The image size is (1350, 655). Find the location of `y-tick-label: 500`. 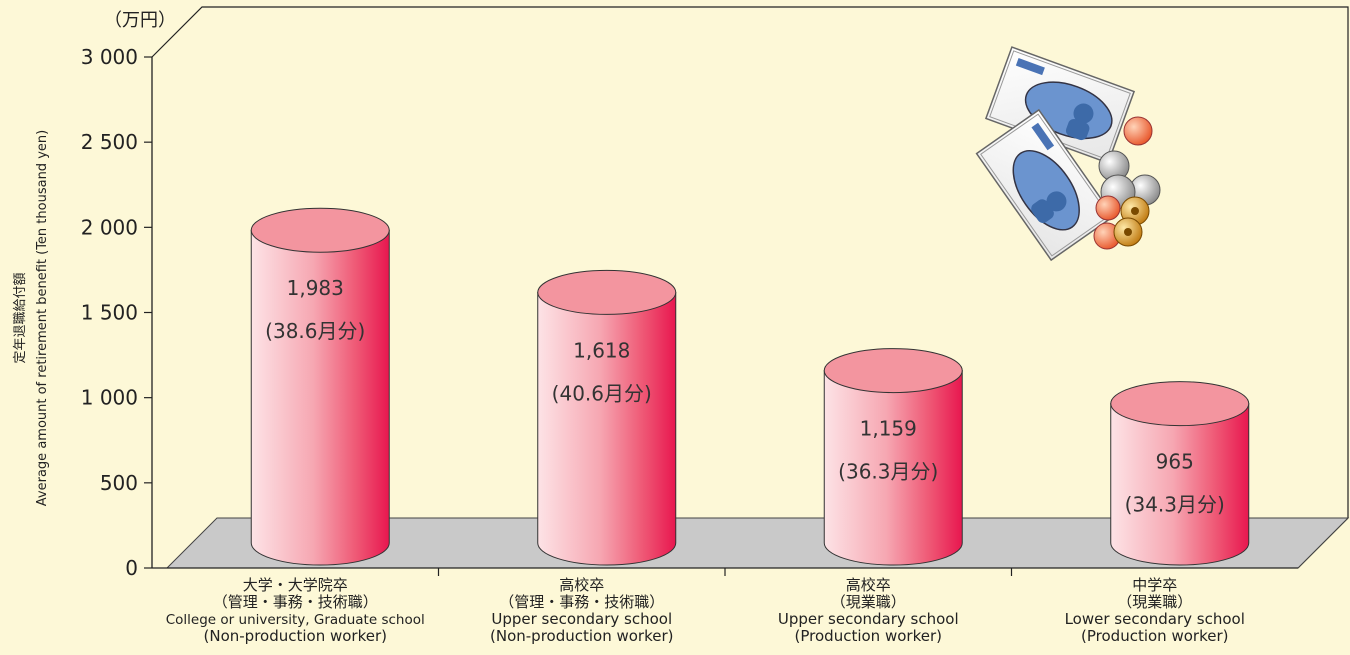

y-tick-label: 500 is located at coordinates (119, 483).